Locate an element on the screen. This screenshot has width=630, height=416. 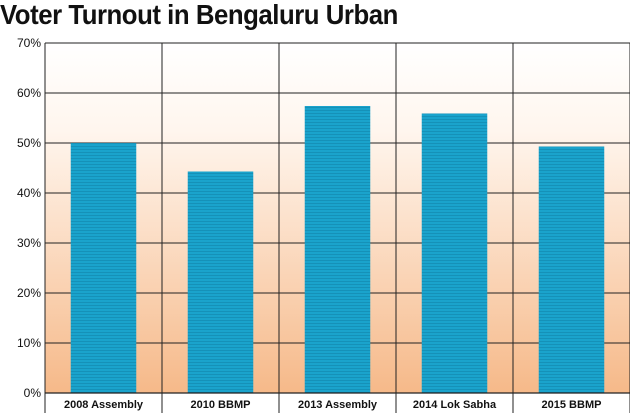
y-tick-label: 30% is located at coordinates (29, 243).